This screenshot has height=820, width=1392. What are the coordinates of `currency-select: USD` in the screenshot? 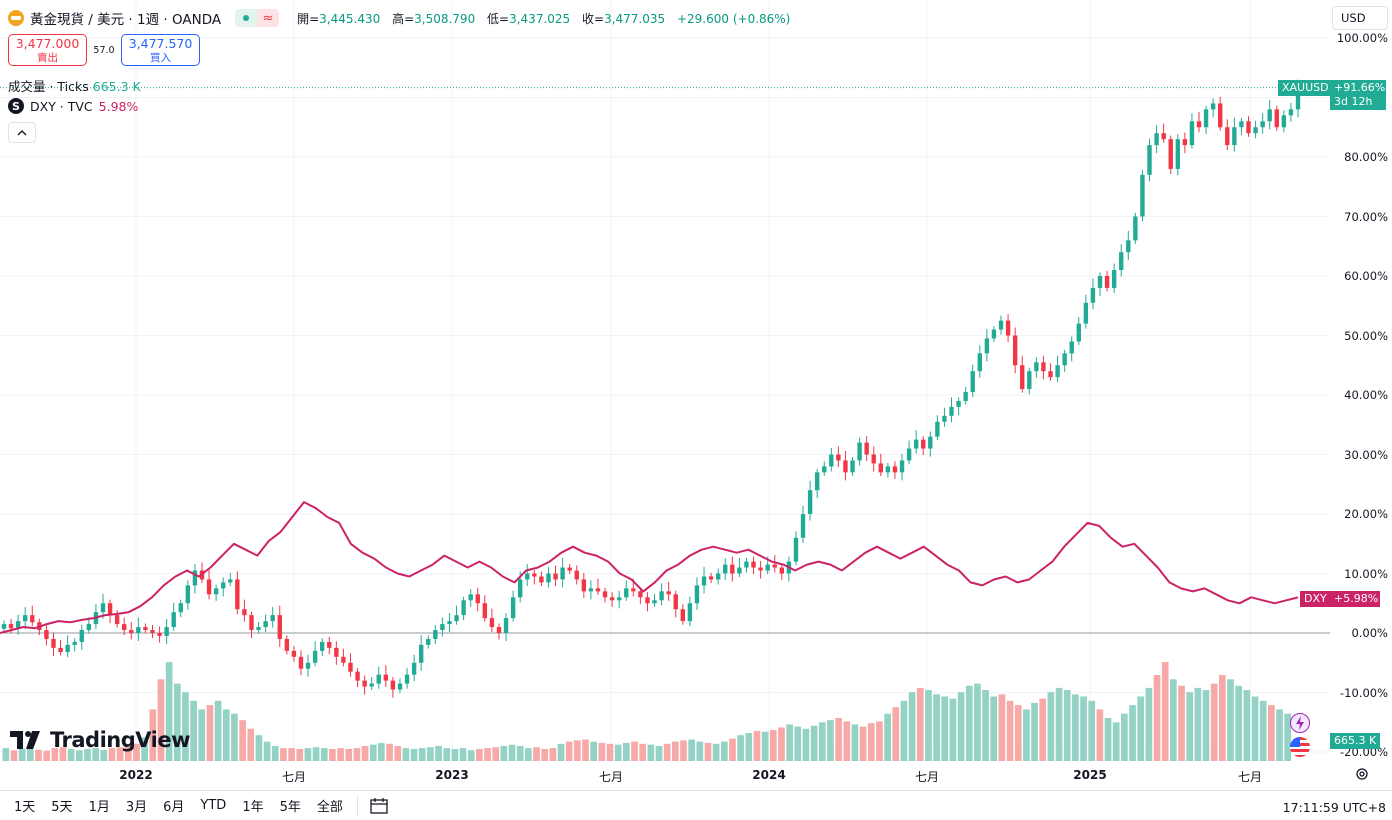 It's located at (1360, 18).